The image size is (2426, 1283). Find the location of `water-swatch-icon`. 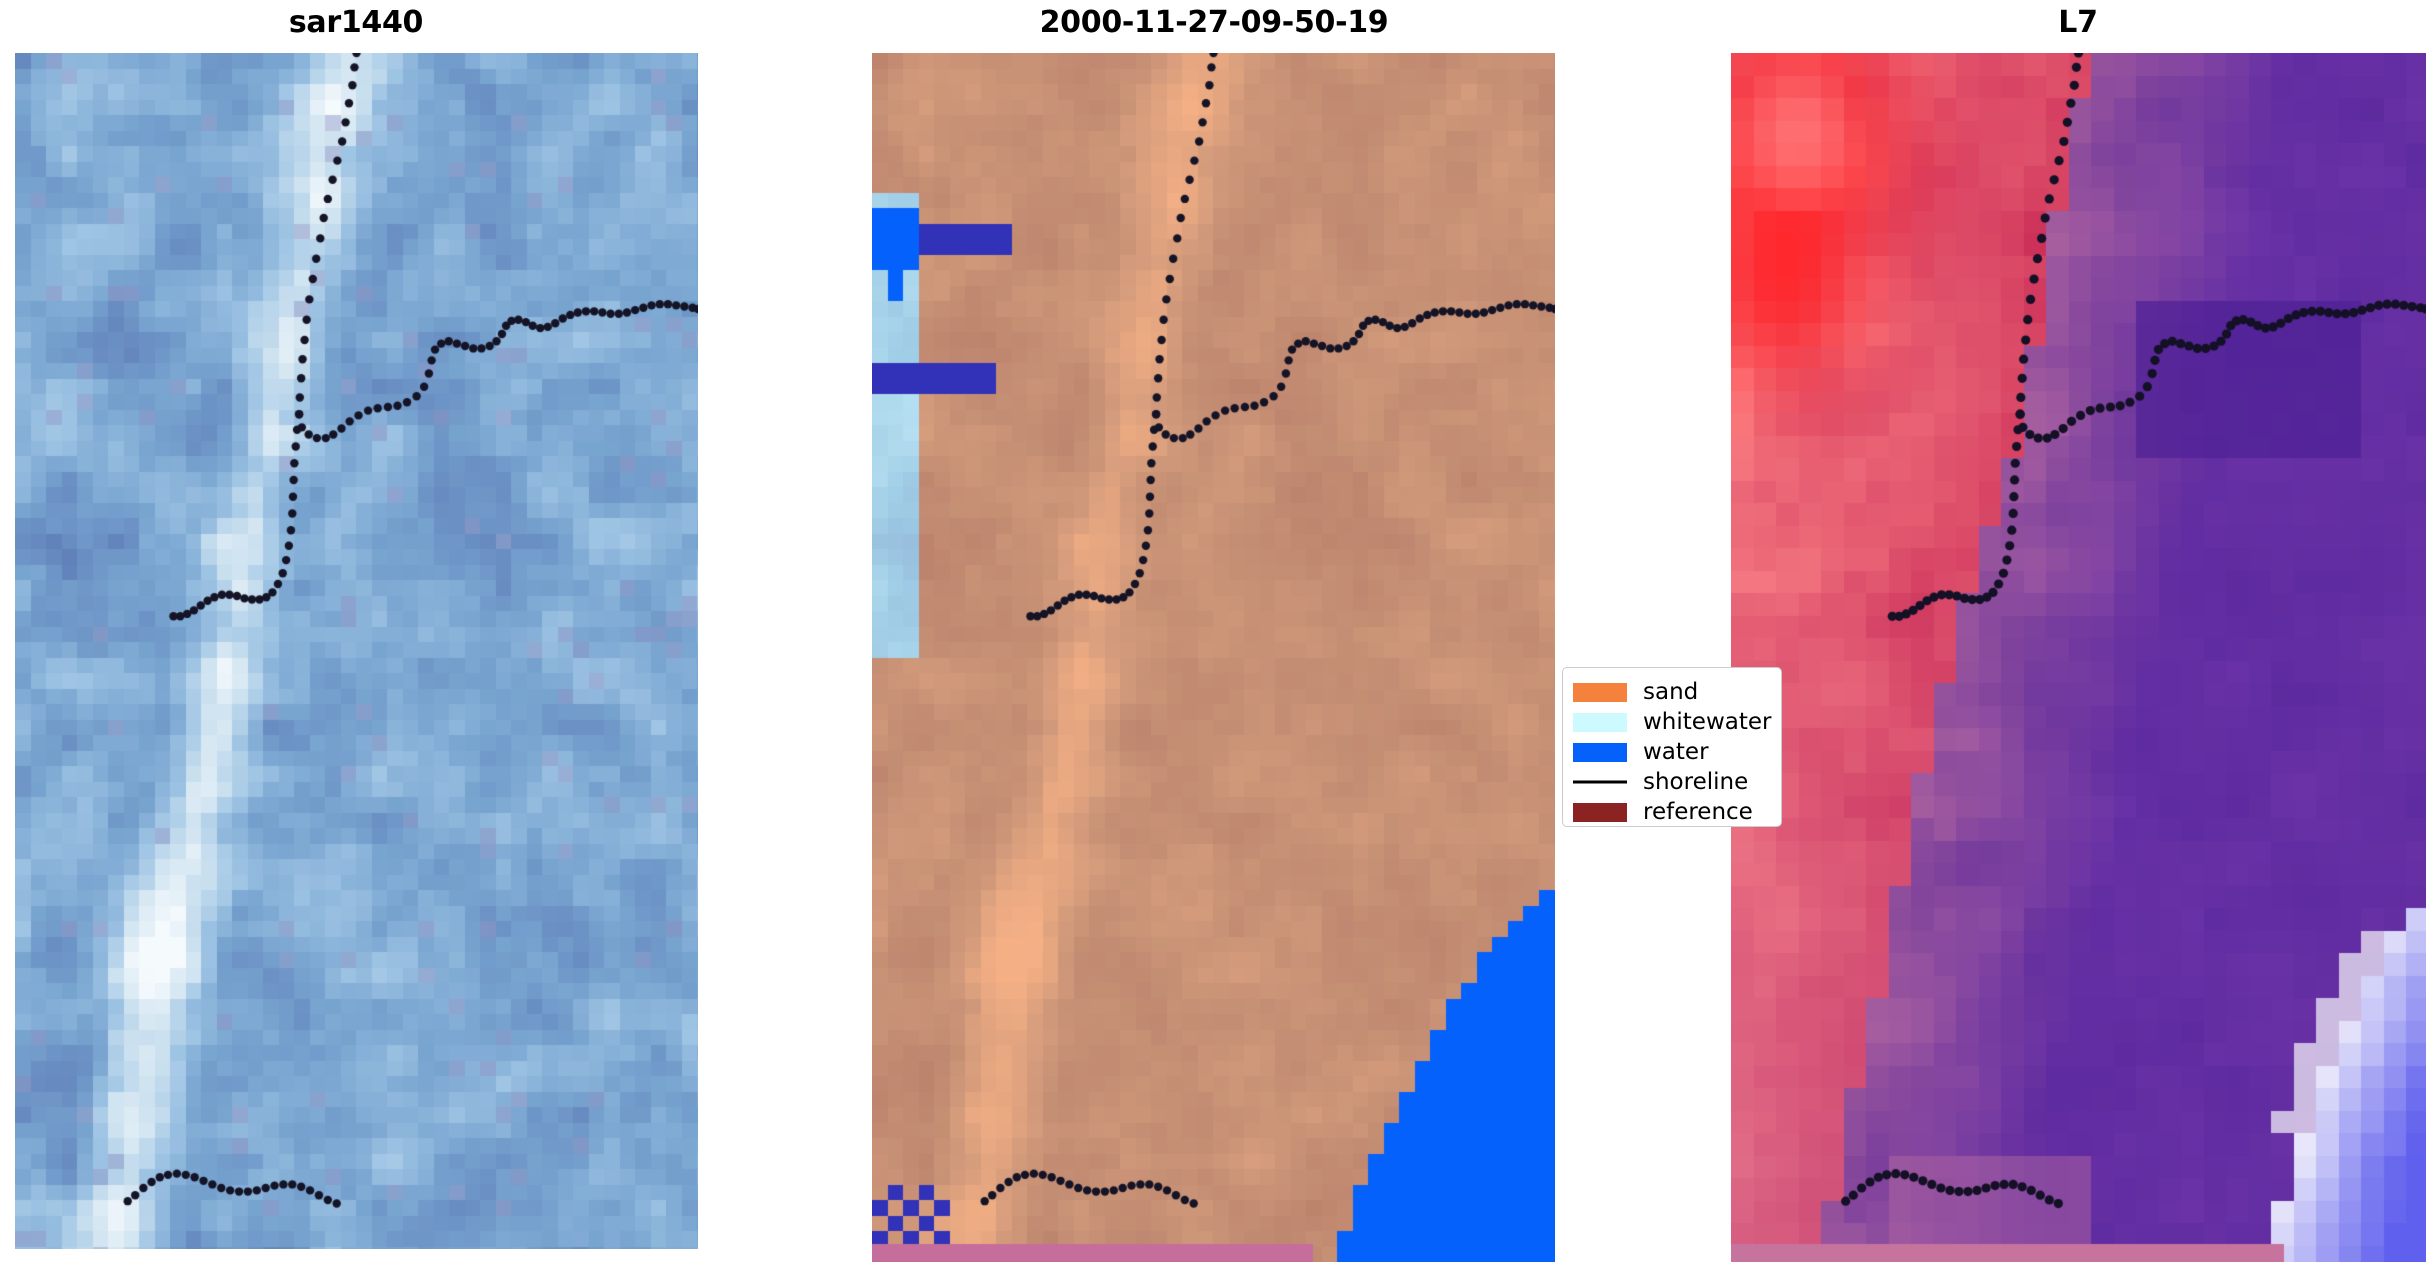

water-swatch-icon is located at coordinates (1600, 752).